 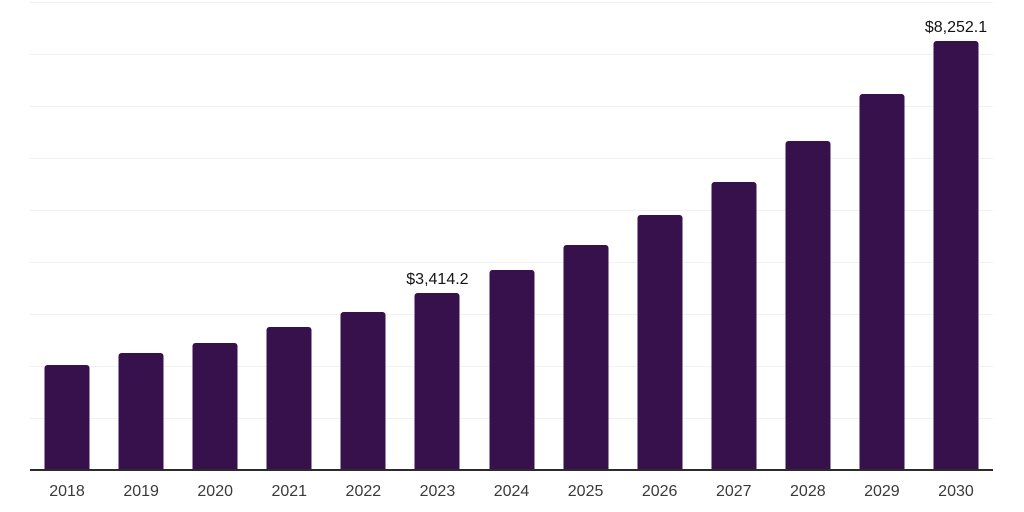 I want to click on x-axis-label-2021: 2021, so click(x=289, y=491).